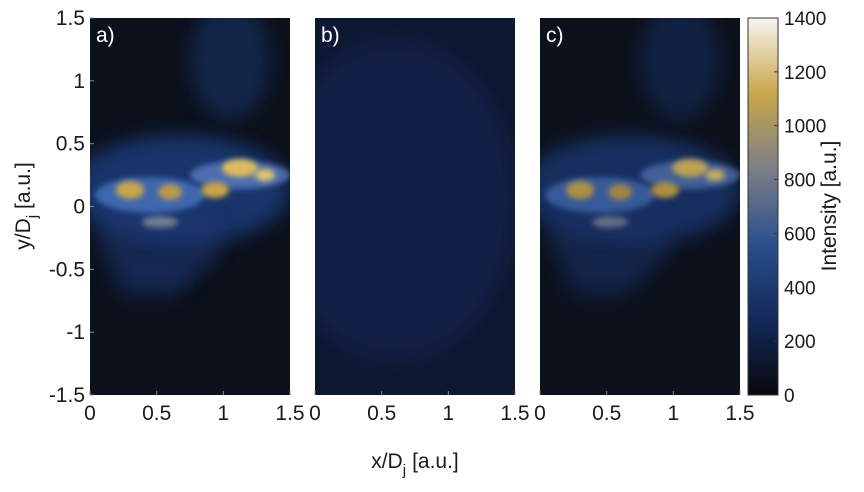 This screenshot has height=492, width=864. What do you see at coordinates (800, 234) in the screenshot?
I see `colorbar-tick-label: 600` at bounding box center [800, 234].